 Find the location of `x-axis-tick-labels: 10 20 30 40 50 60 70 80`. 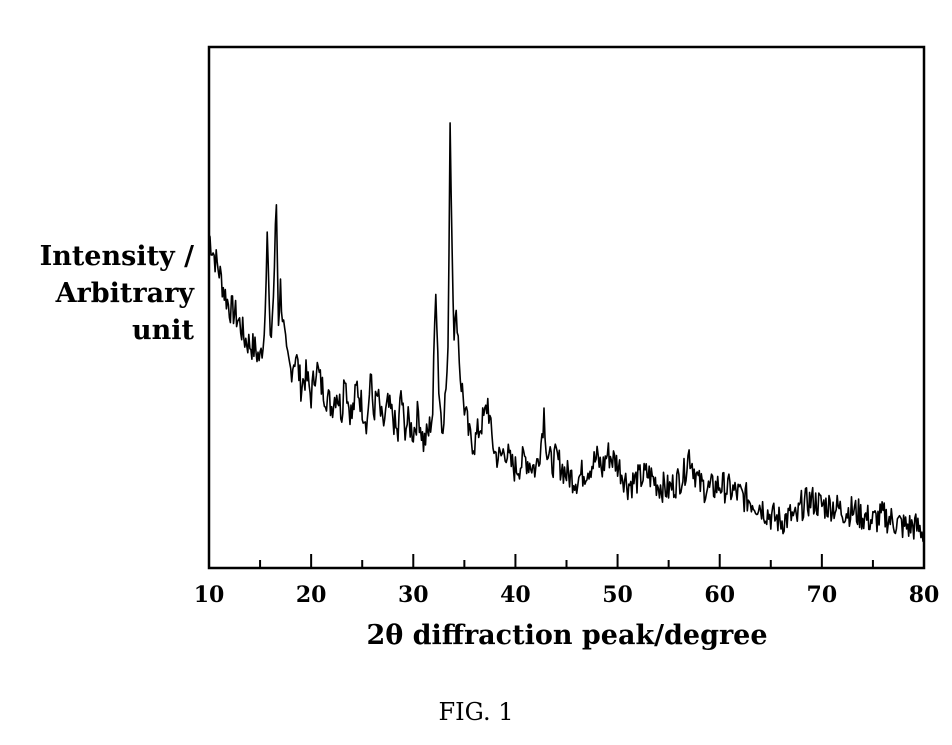

x-axis-tick-labels: 10 20 30 40 50 60 70 80 is located at coordinates (567, 595).